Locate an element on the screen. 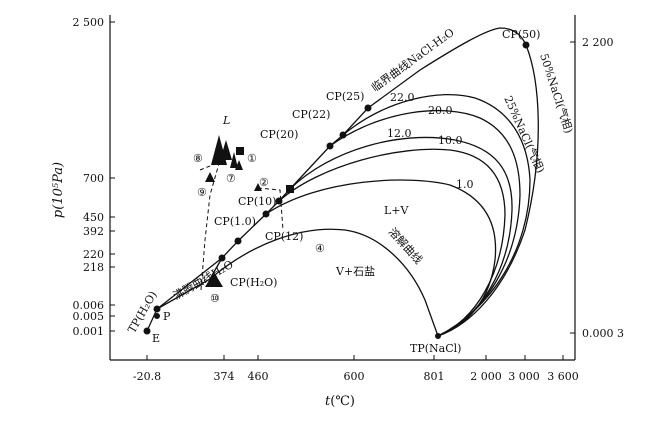 This screenshot has width=661, height=421. vapor-50-label: 50%NaCl(气相) is located at coordinates (556, 93).